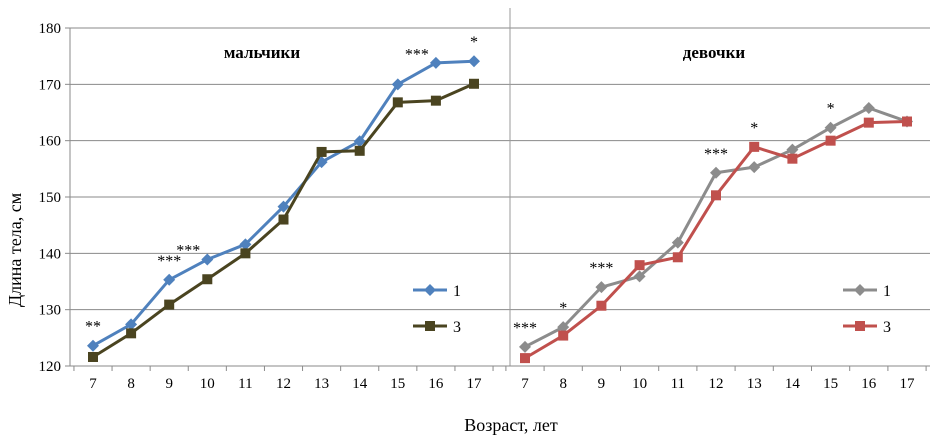 The height and width of the screenshot is (444, 940). What do you see at coordinates (714, 52) in the screenshot?
I see `right-panel-title: девочки` at bounding box center [714, 52].